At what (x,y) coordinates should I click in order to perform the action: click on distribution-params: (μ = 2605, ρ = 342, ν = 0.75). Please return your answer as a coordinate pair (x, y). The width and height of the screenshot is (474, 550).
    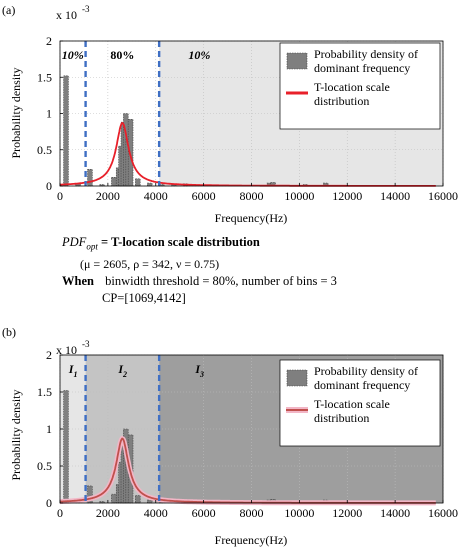
    Looking at the image, I should click on (150, 263).